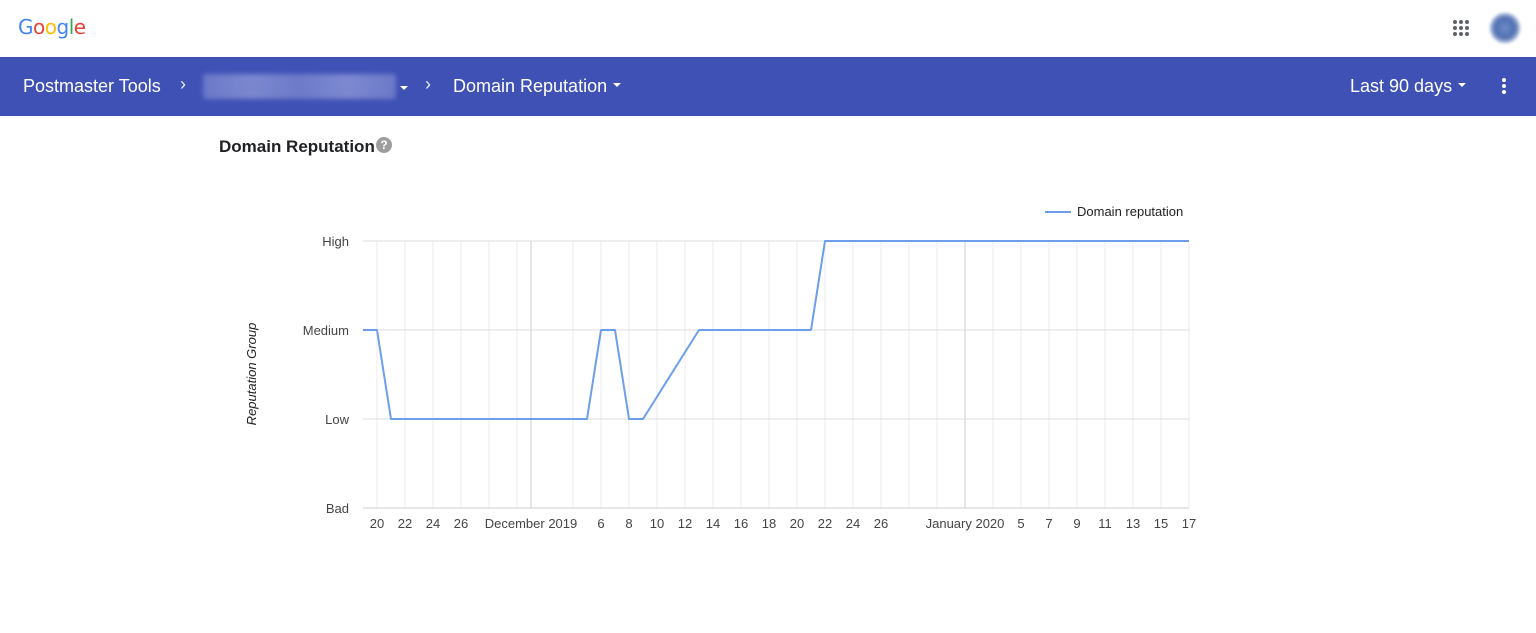  Describe the element at coordinates (1189, 523) in the screenshot. I see `x-tick-label: 17` at that location.